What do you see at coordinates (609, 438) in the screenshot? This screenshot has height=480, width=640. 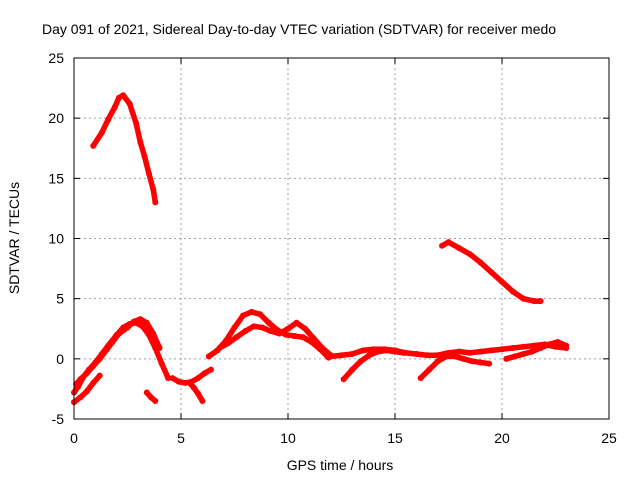 I see `x-tick-label: 25` at bounding box center [609, 438].